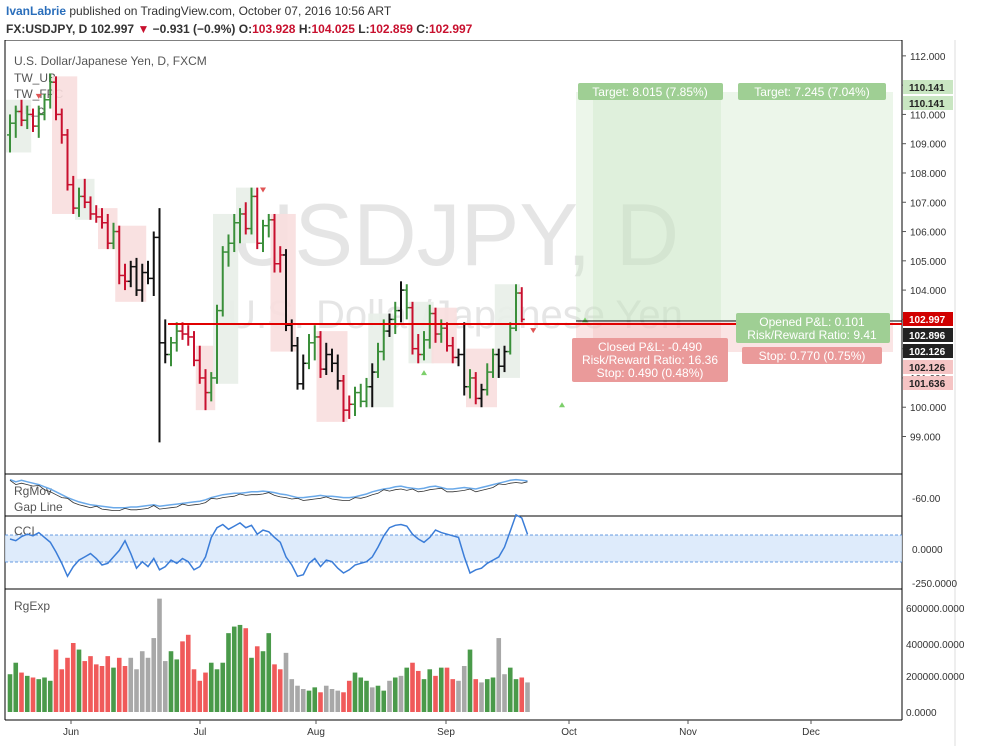 The height and width of the screenshot is (746, 983). Describe the element at coordinates (38, 507) in the screenshot. I see `rgmov-gap-line-label: Gap Line` at that location.